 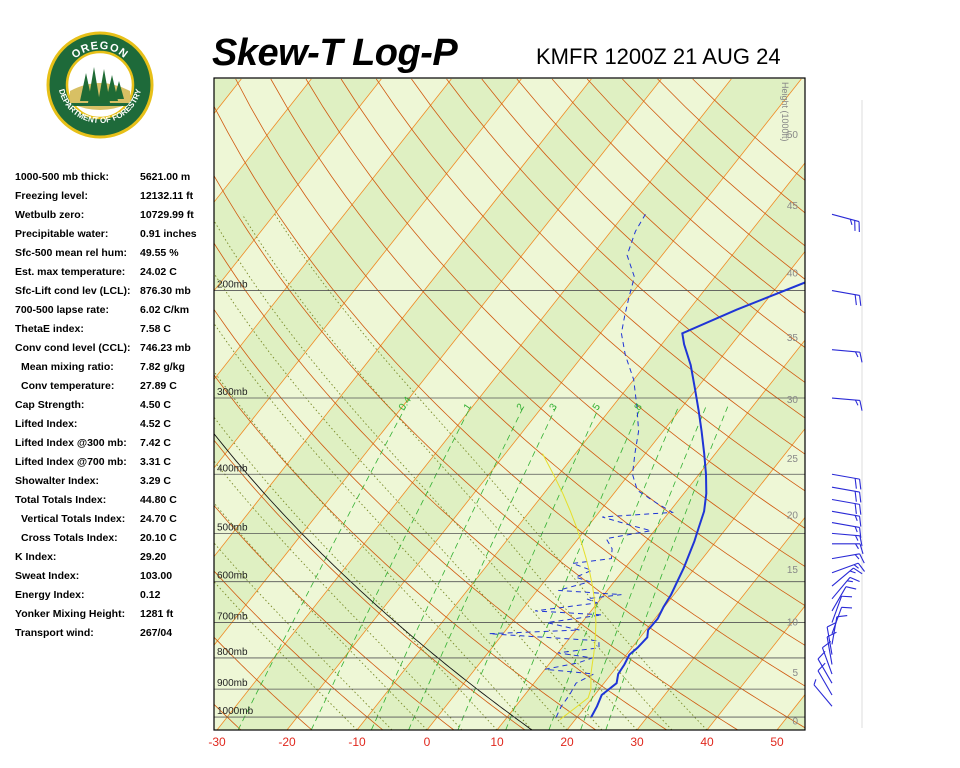 What do you see at coordinates (232, 392) in the screenshot?
I see `isobar-label: 300mb` at bounding box center [232, 392].